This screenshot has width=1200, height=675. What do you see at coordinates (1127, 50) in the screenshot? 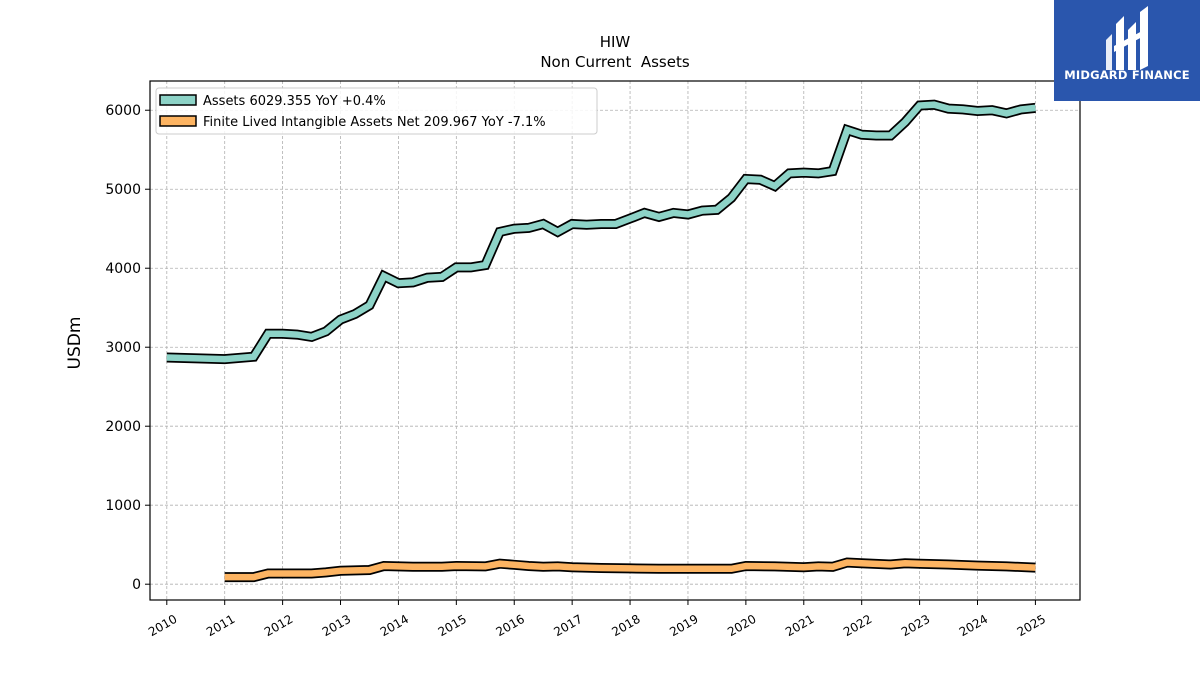
I see `midgard-finance-logo: MIDGARD FINANCE` at bounding box center [1127, 50].